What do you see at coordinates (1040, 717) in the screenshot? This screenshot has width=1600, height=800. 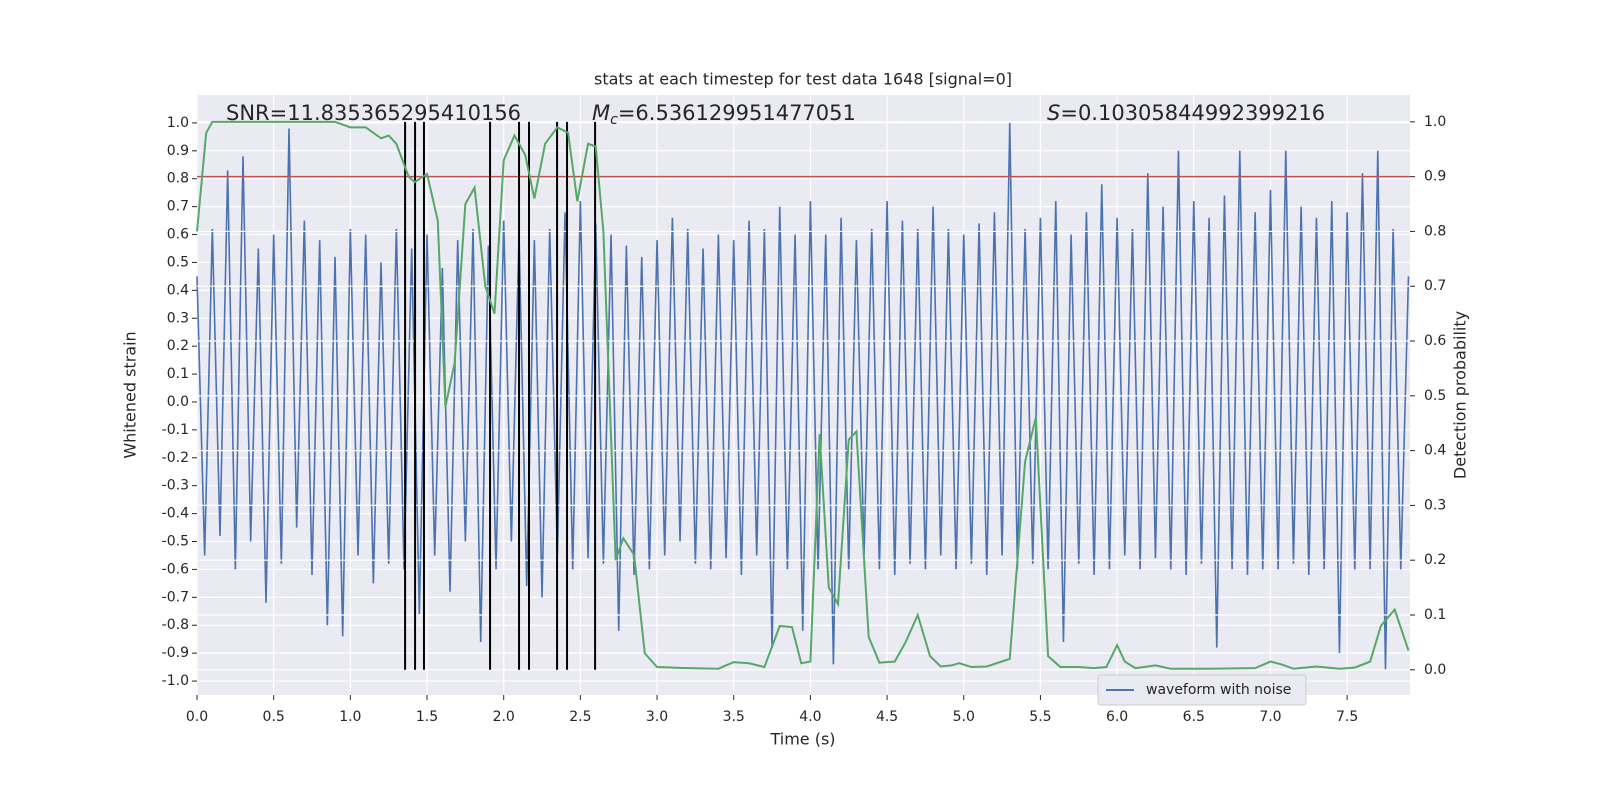 I see `x-tick-label: 5.5` at bounding box center [1040, 717].